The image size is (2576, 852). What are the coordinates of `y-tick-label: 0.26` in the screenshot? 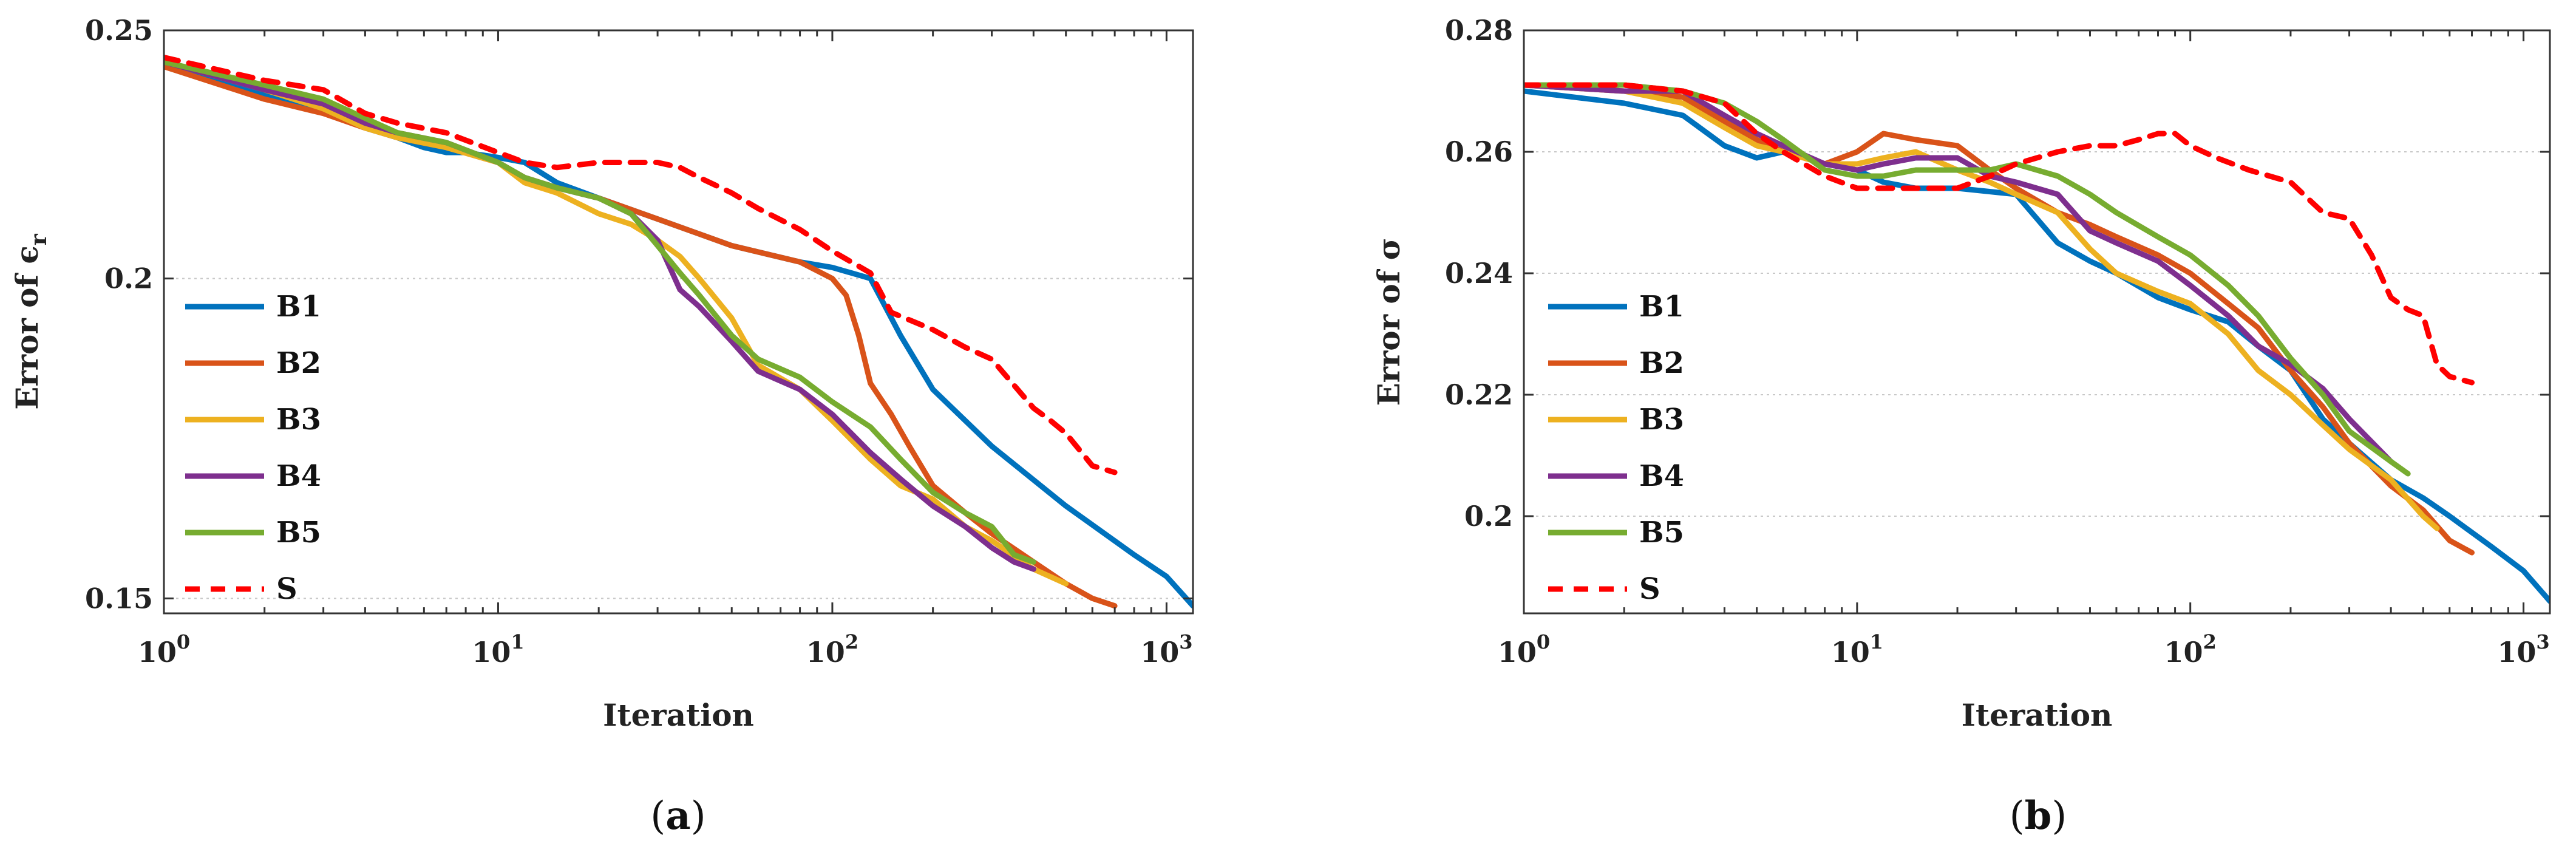 It's located at (1479, 151).